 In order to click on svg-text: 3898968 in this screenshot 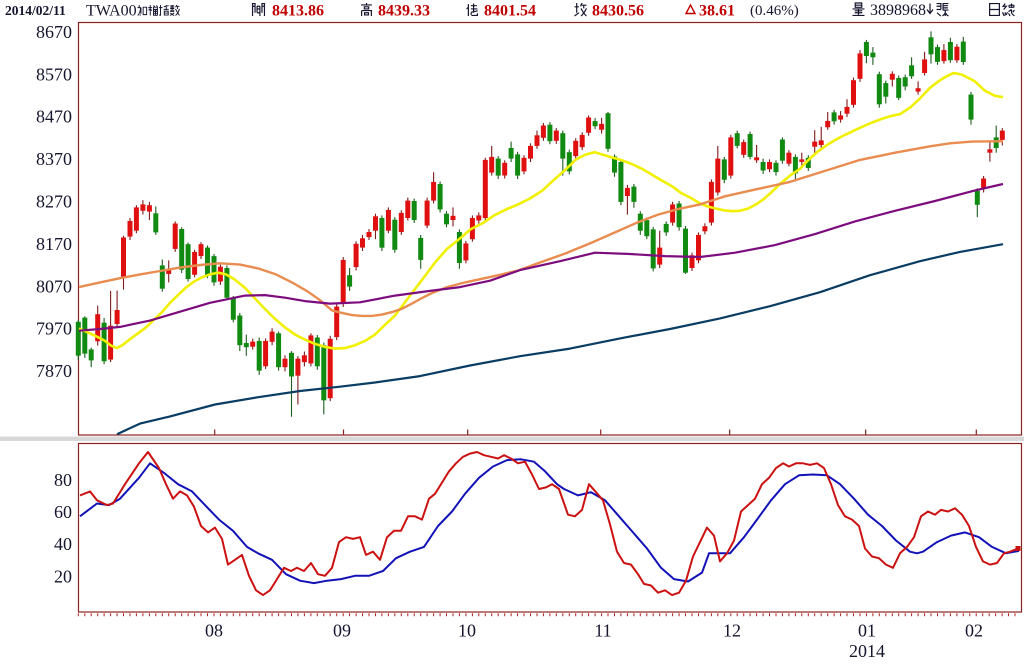, I will do `click(898, 10)`.